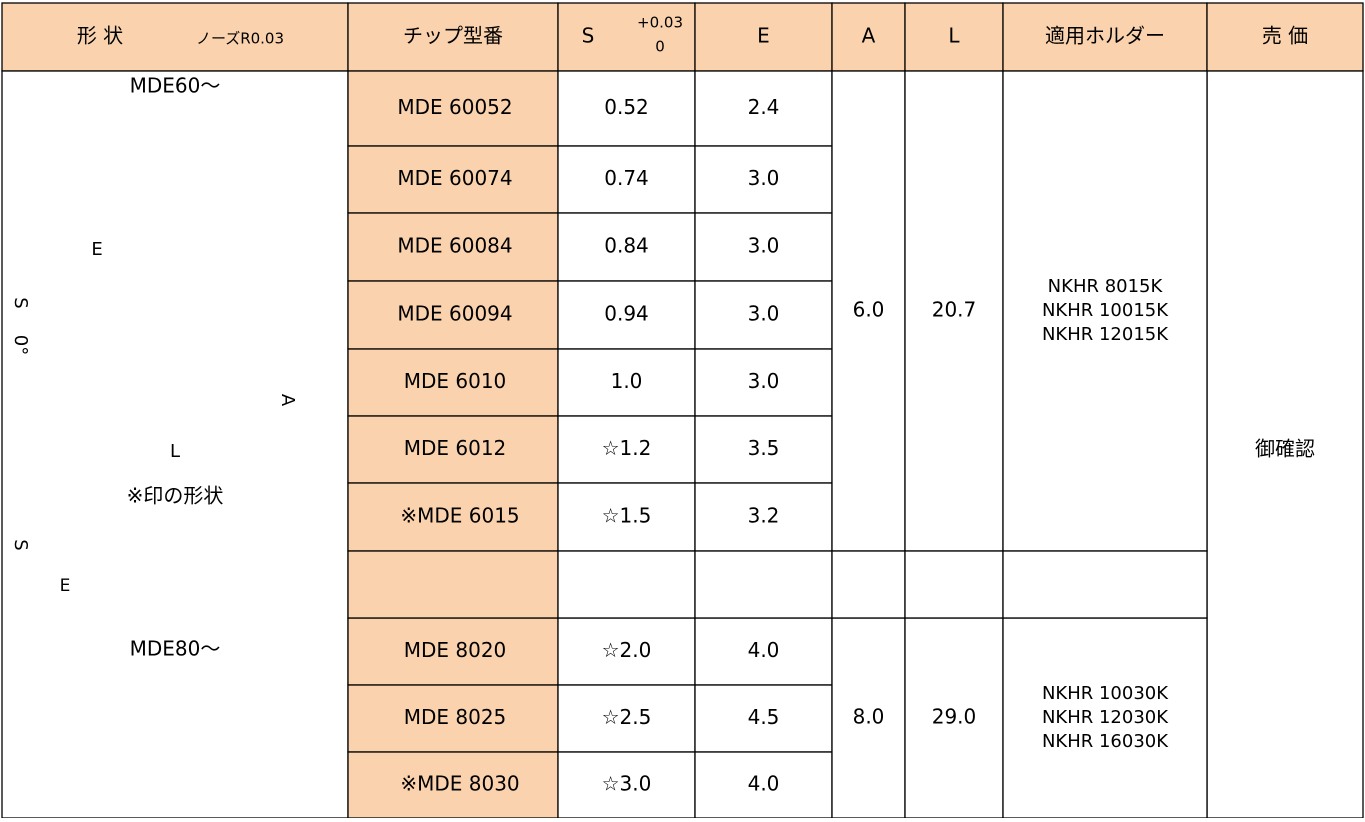 The height and width of the screenshot is (822, 1365). I want to click on cell-text: 1.0, so click(627, 381).